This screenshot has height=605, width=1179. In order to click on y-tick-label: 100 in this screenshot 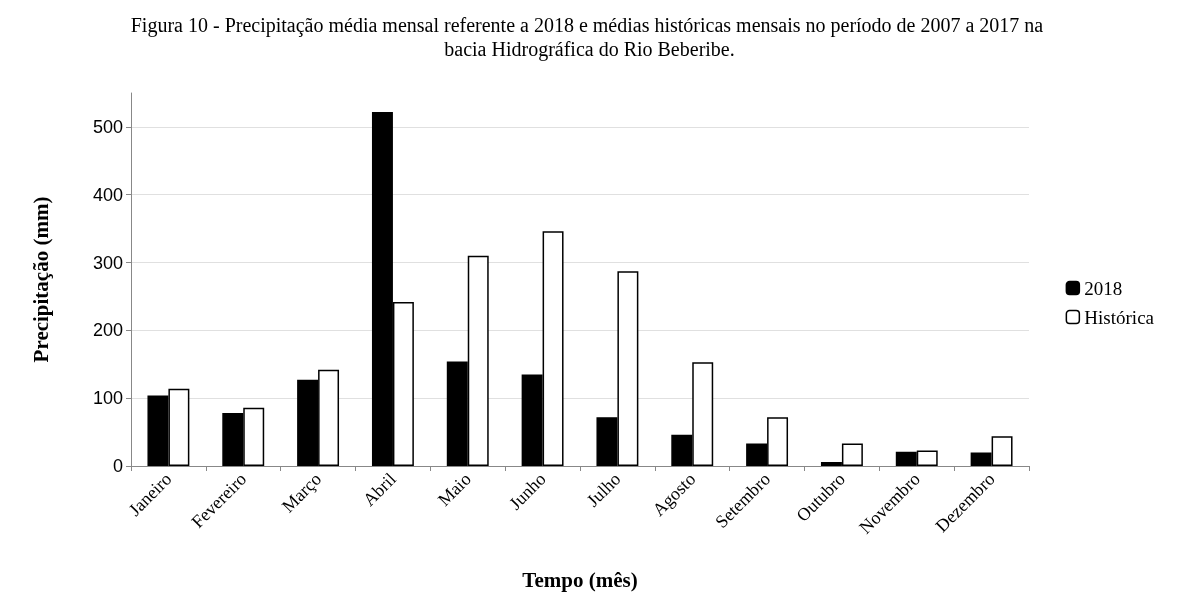, I will do `click(107, 398)`.